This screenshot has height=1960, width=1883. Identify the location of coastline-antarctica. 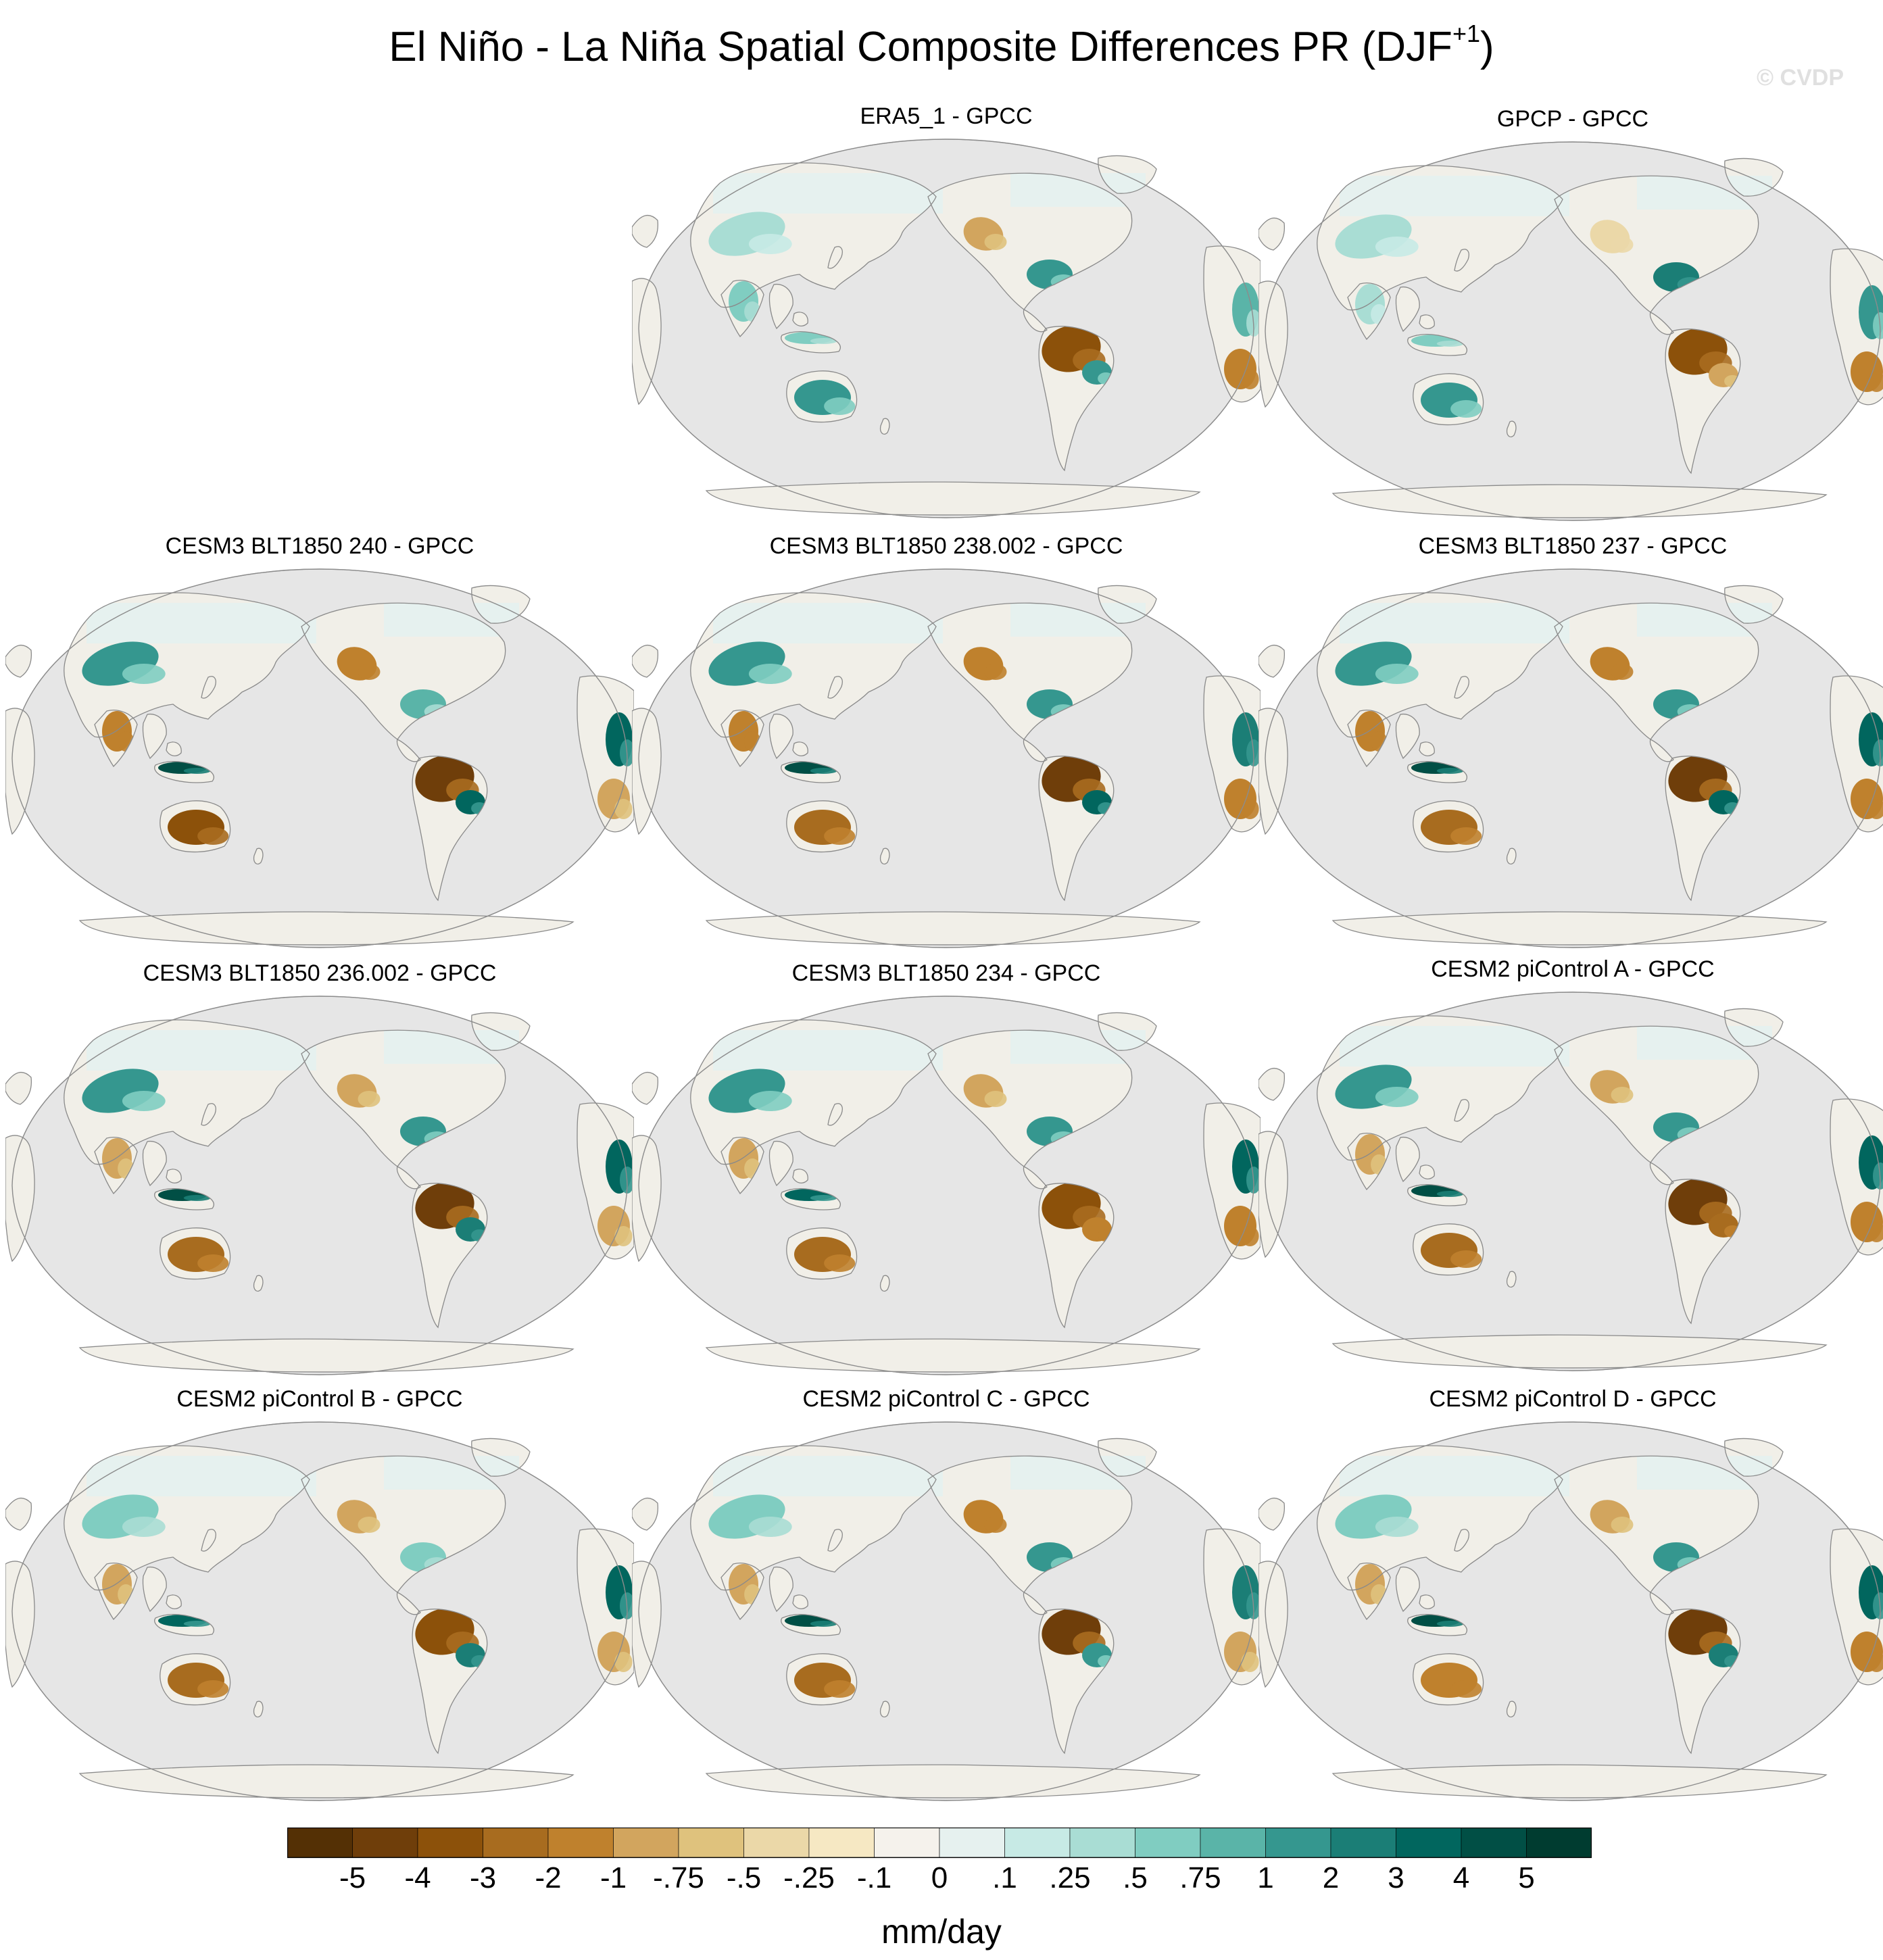
(326, 1781).